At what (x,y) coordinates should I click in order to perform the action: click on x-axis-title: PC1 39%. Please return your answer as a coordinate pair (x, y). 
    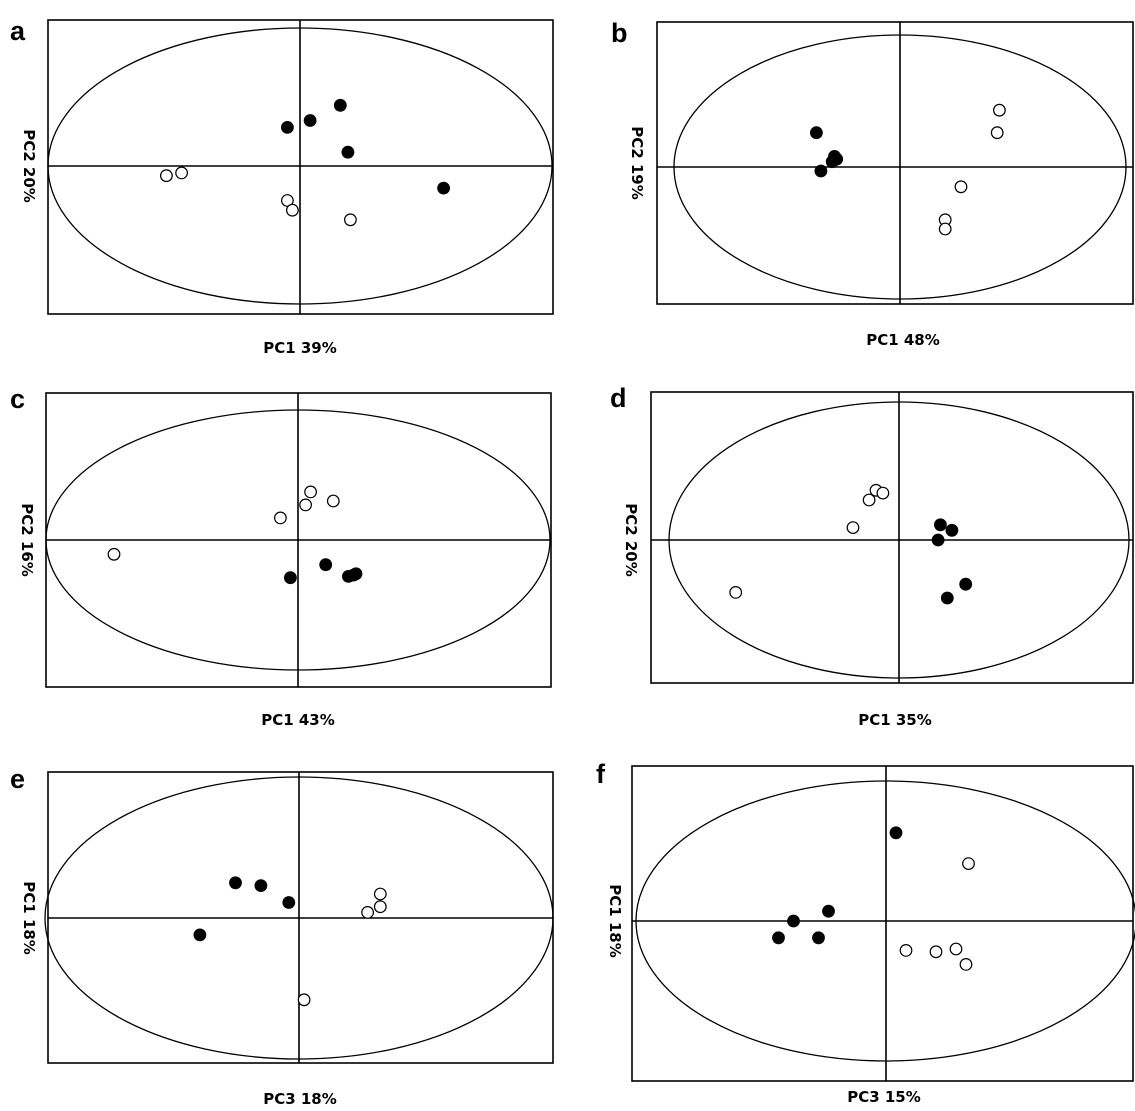
    Looking at the image, I should click on (300, 348).